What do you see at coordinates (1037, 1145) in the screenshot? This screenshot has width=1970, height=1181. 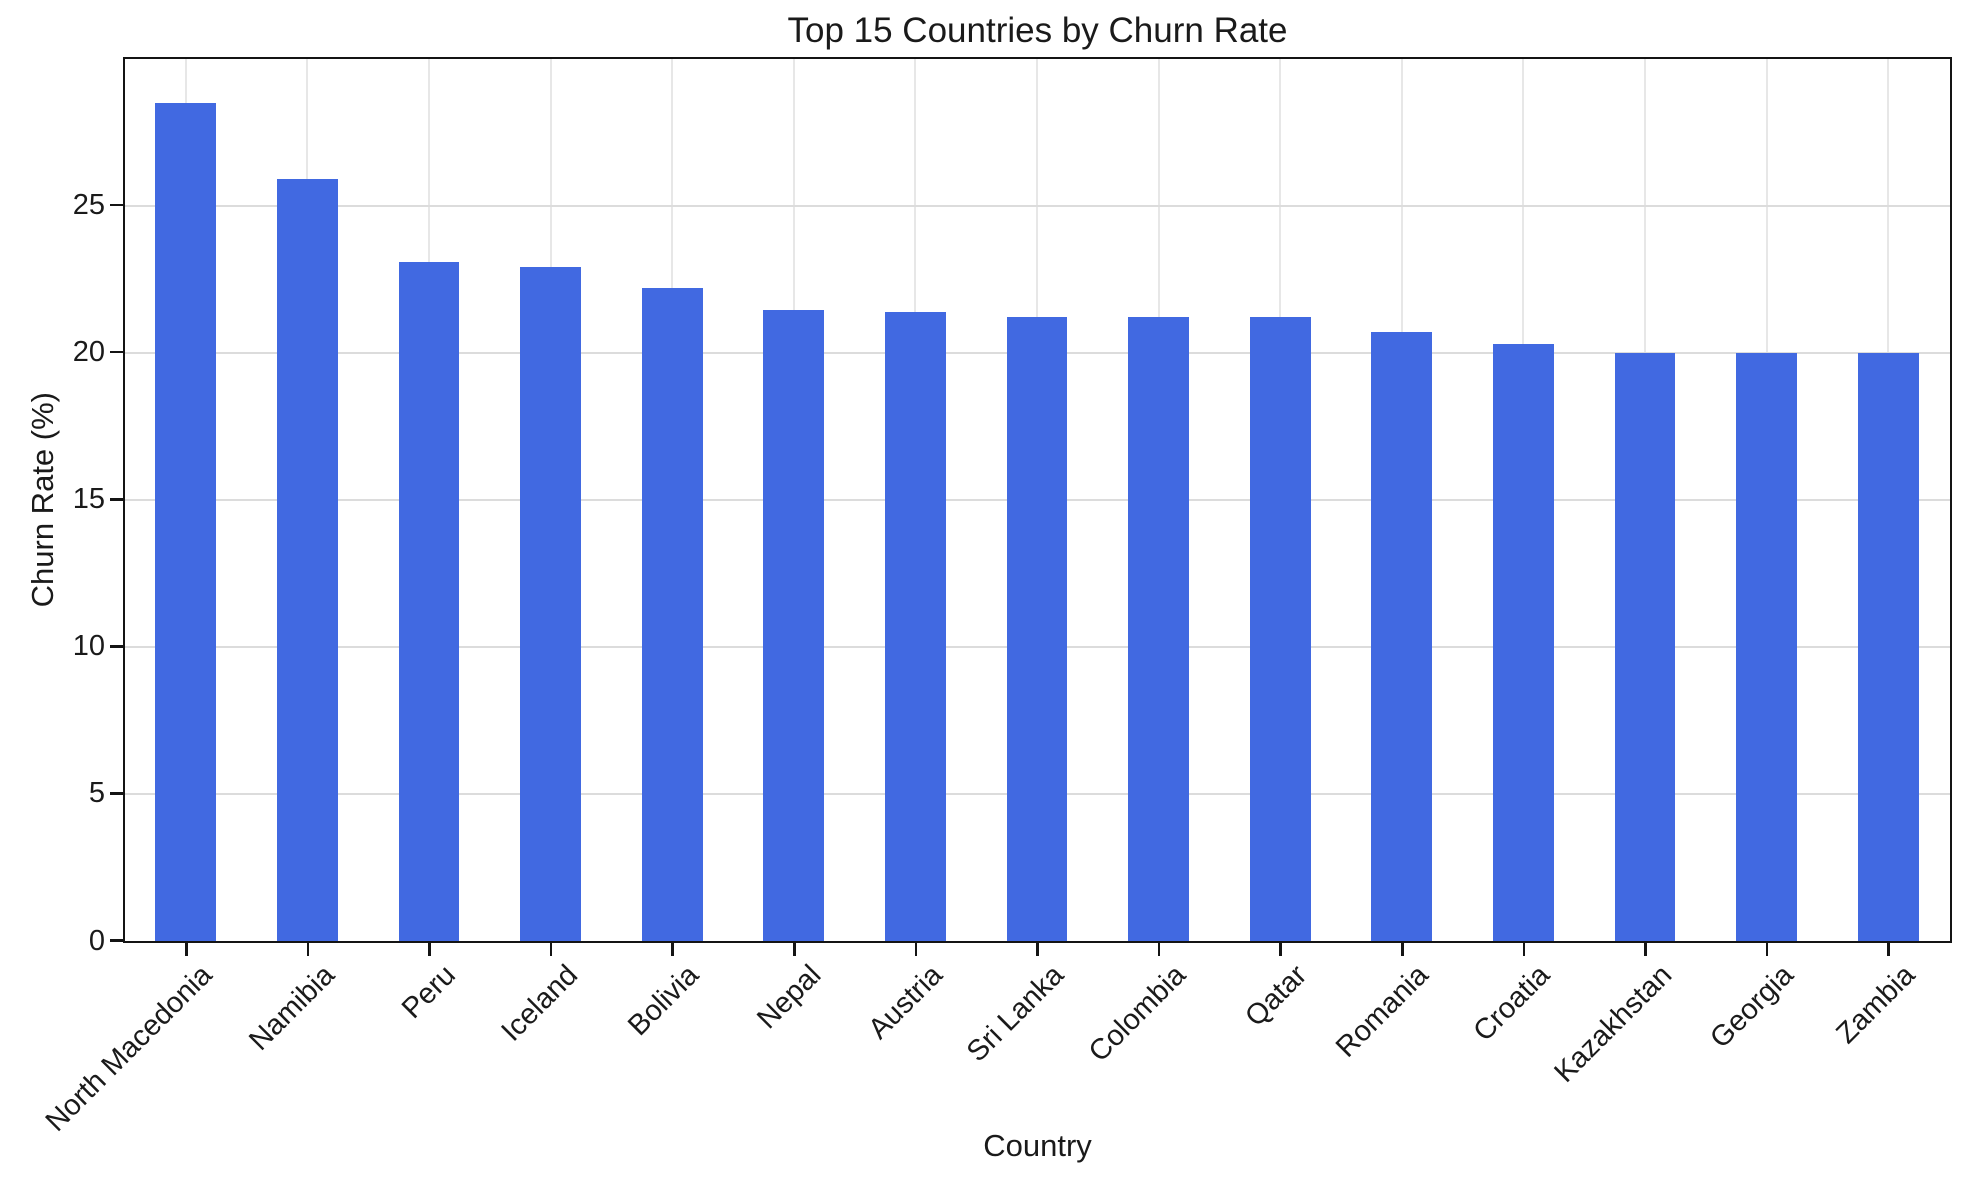 I see `x-axis-label: Country` at bounding box center [1037, 1145].